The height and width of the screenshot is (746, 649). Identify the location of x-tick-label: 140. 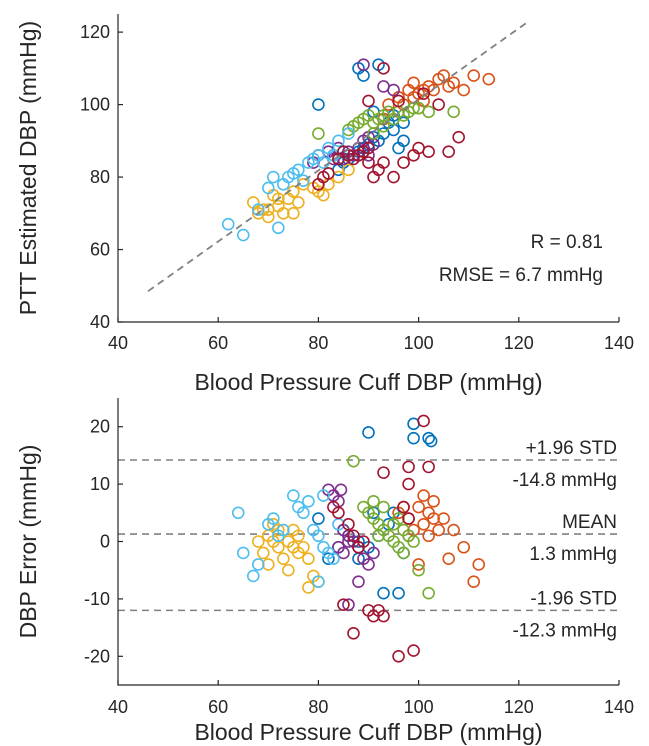
(619, 343).